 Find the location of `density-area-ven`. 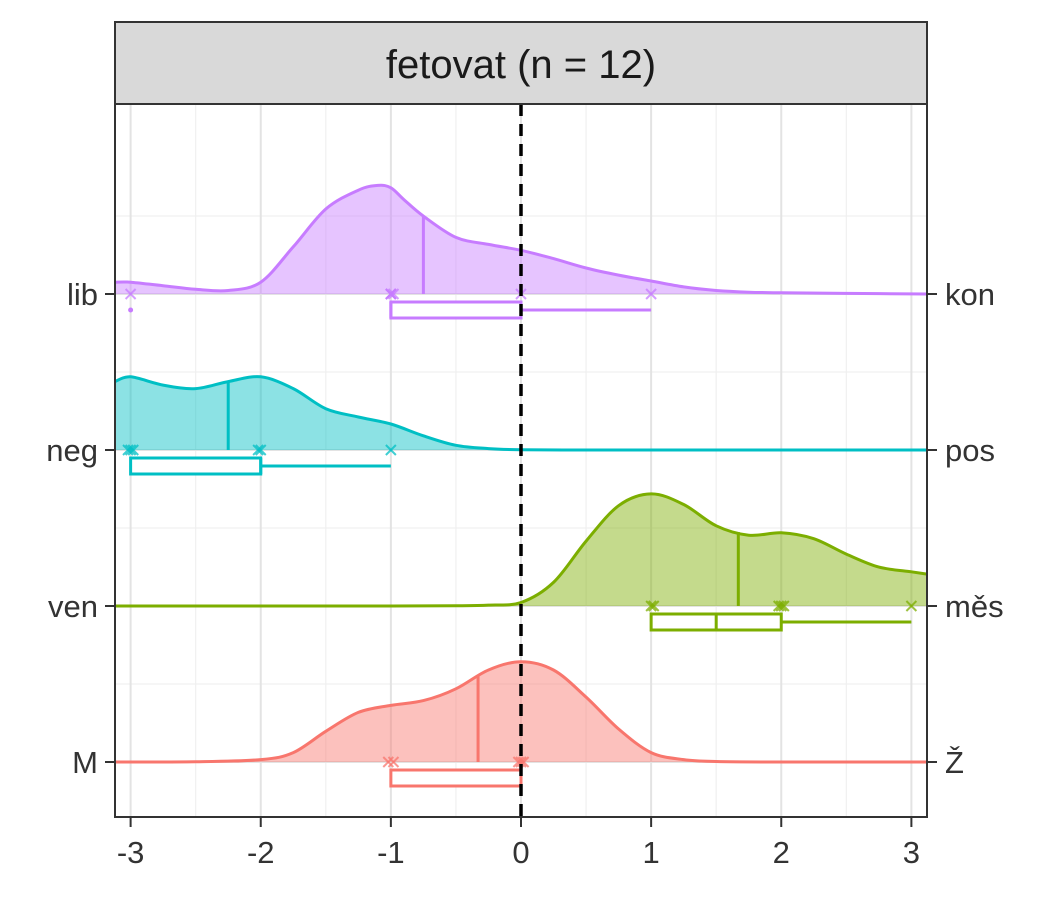

density-area-ven is located at coordinates (521, 549).